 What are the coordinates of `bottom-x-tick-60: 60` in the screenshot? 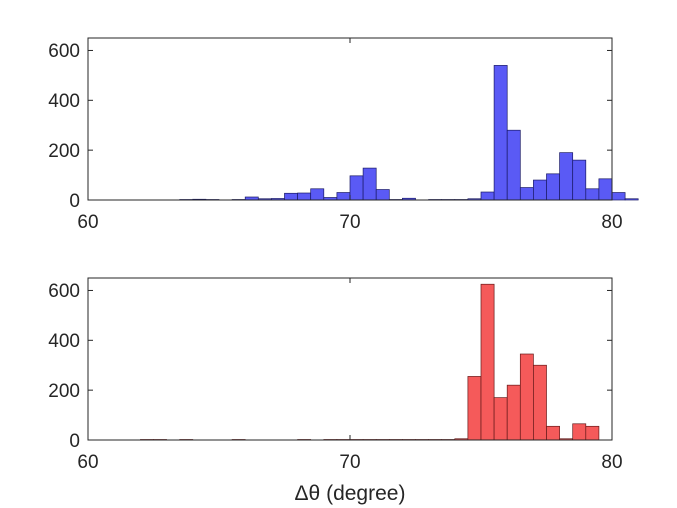 It's located at (87, 462).